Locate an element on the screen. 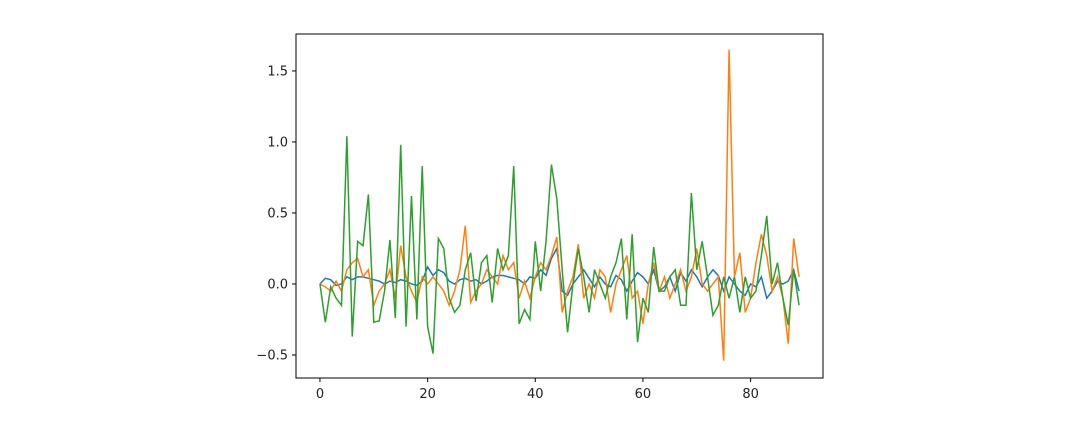  x-tick-label: 0 is located at coordinates (320, 394).